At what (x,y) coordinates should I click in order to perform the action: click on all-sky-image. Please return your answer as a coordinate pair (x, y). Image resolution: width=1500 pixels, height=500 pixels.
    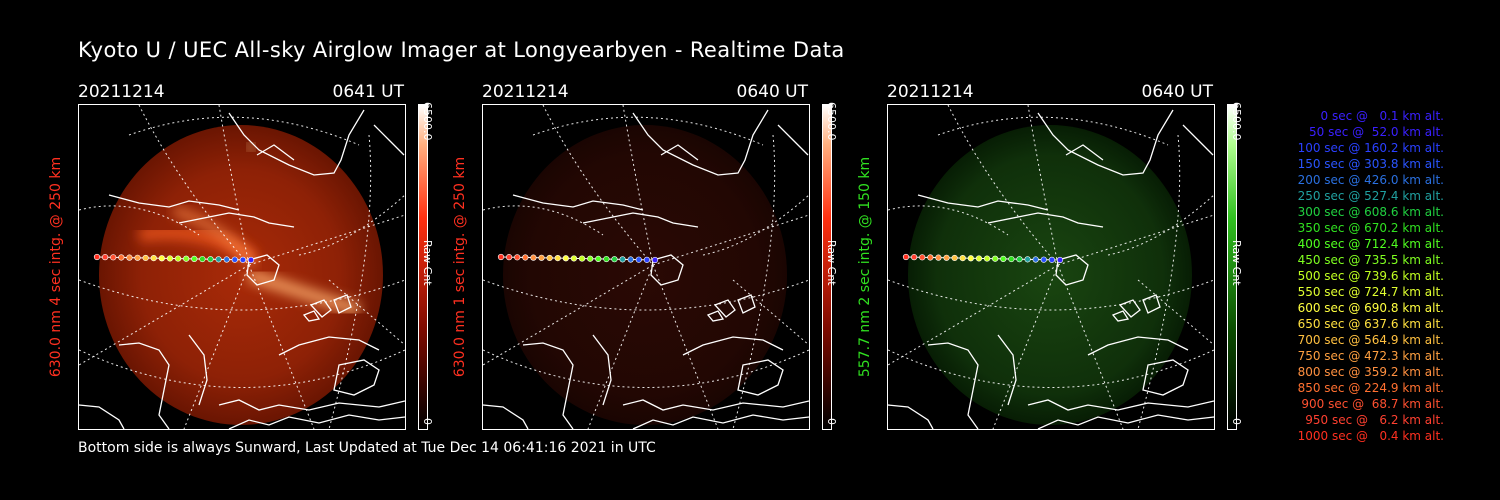
    Looking at the image, I should click on (1051, 267).